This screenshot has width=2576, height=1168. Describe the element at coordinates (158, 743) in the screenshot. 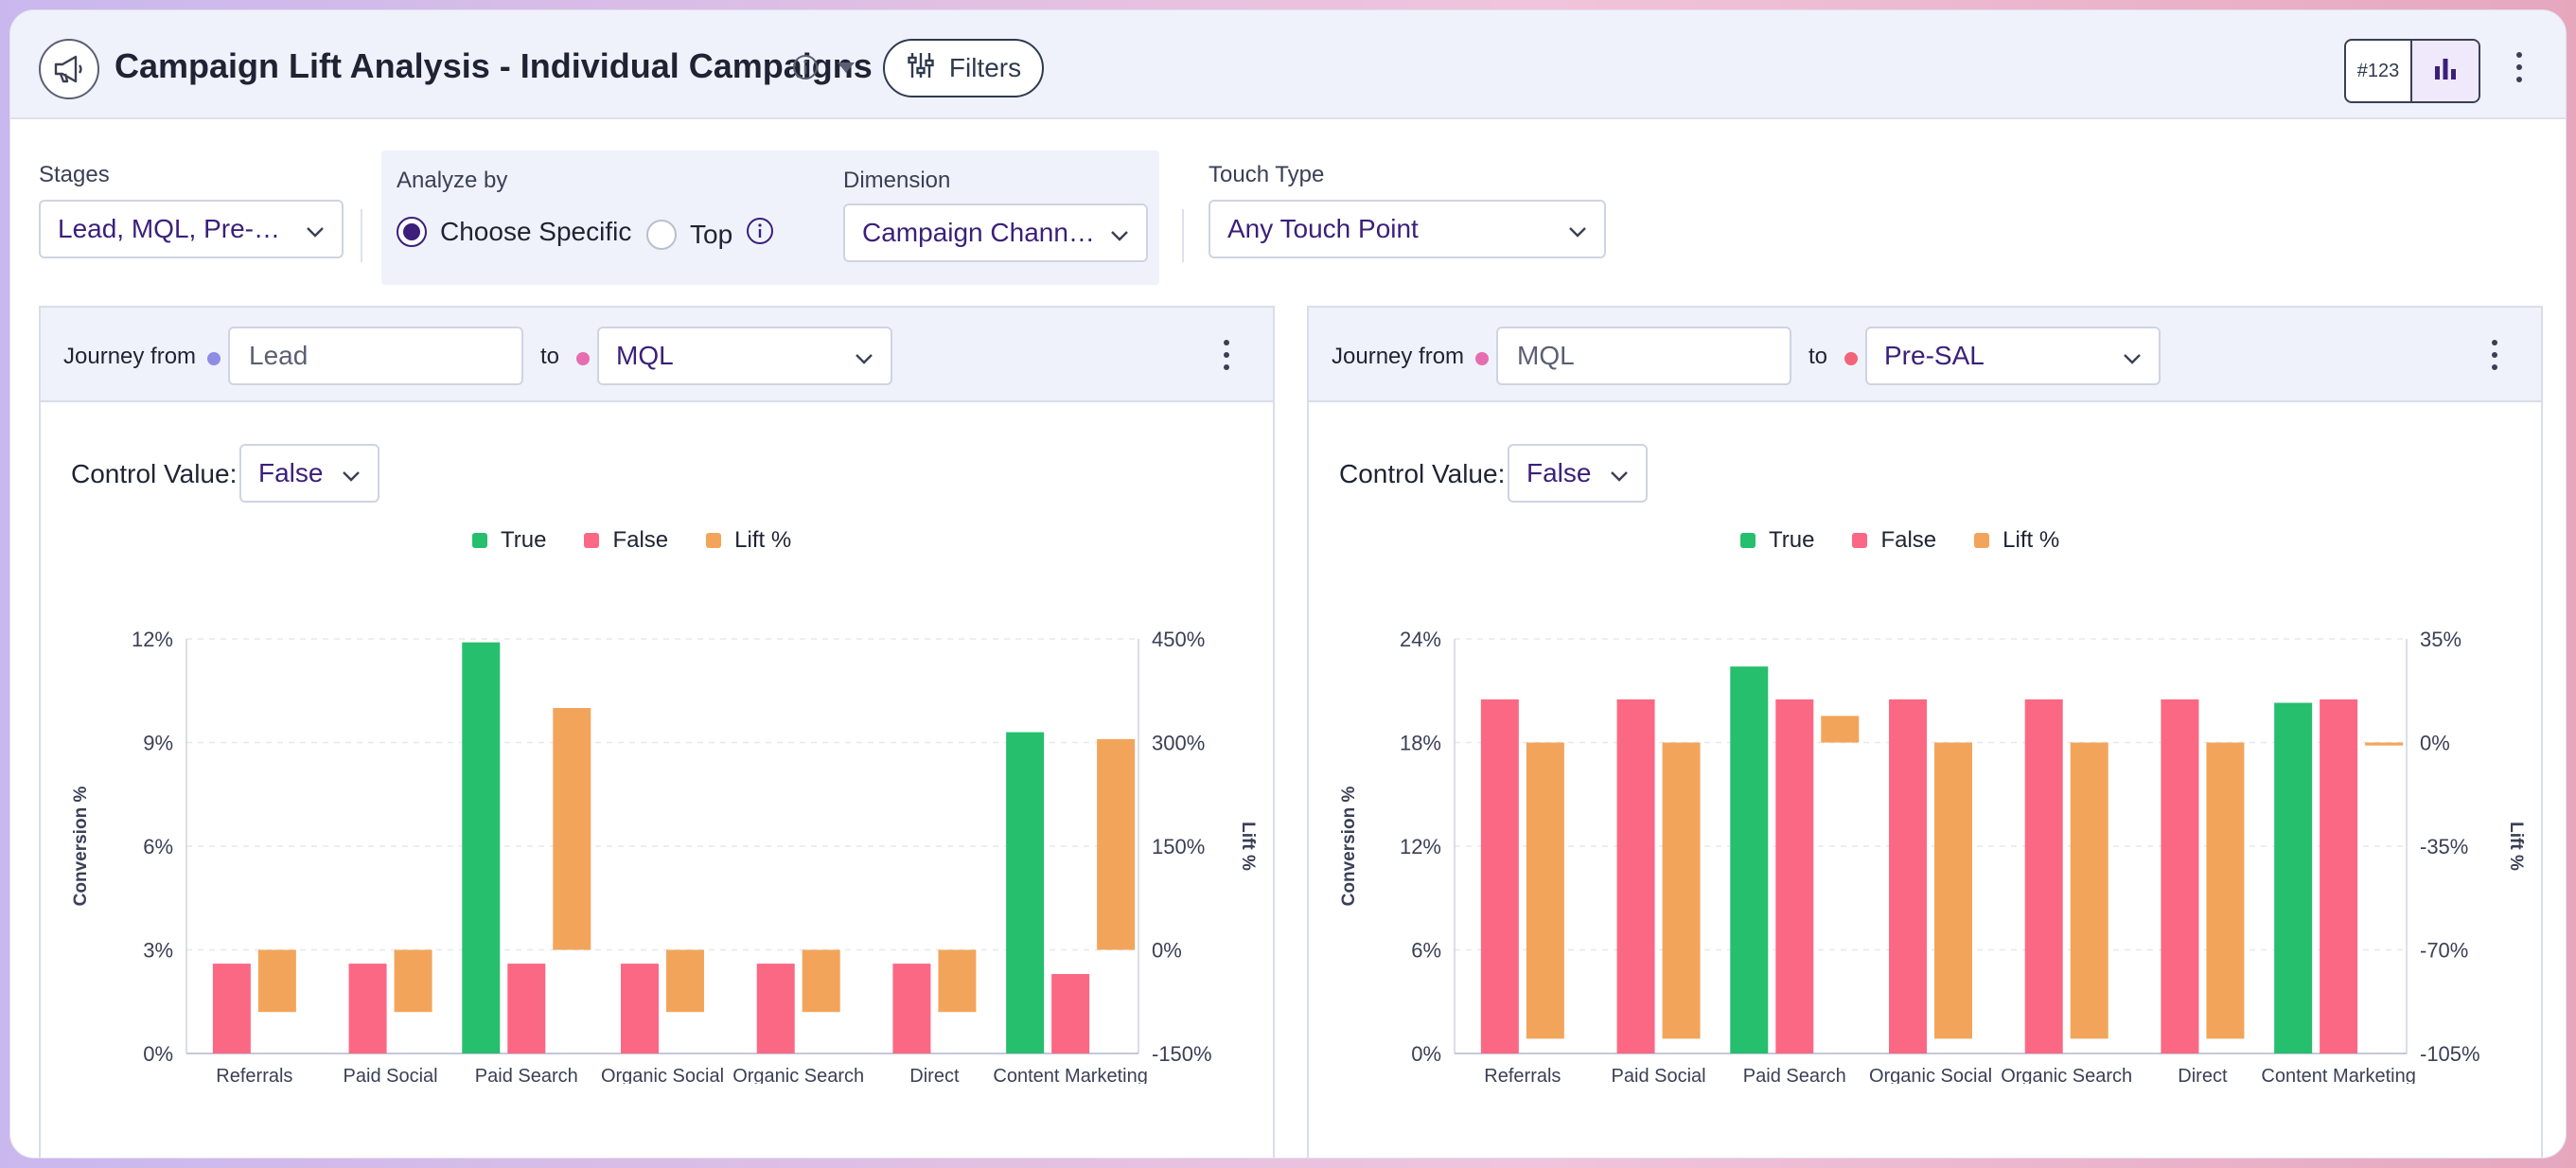

I see `y-tick-label: 9%` at that location.